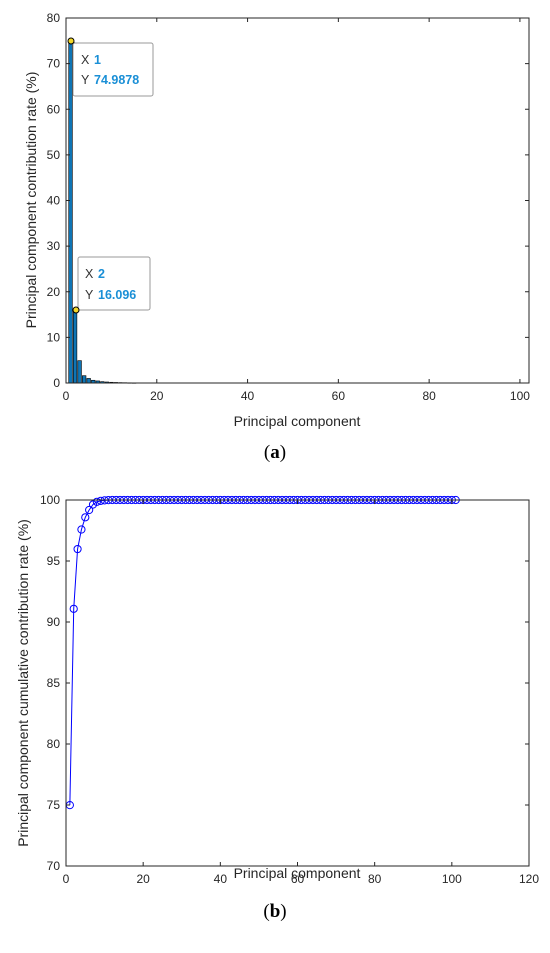 The height and width of the screenshot is (953, 550). What do you see at coordinates (116, 80) in the screenshot?
I see `datatip-1-y-value: 74.9878` at bounding box center [116, 80].